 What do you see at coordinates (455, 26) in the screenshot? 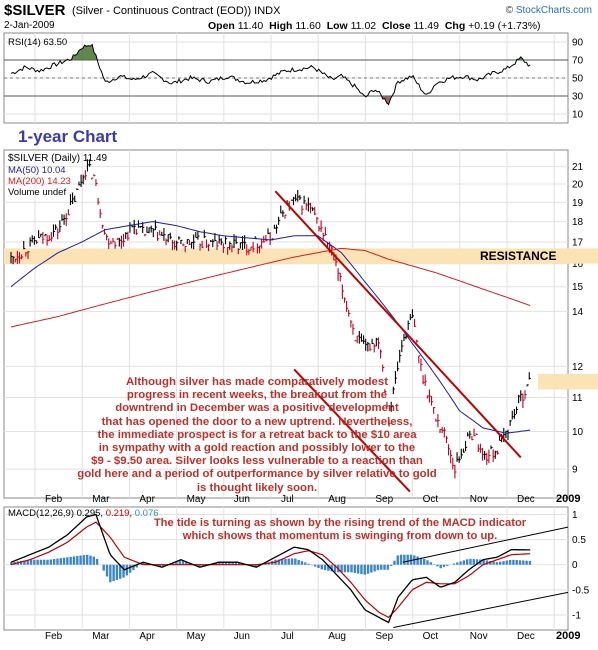
I see `chg-label: Chg` at bounding box center [455, 26].